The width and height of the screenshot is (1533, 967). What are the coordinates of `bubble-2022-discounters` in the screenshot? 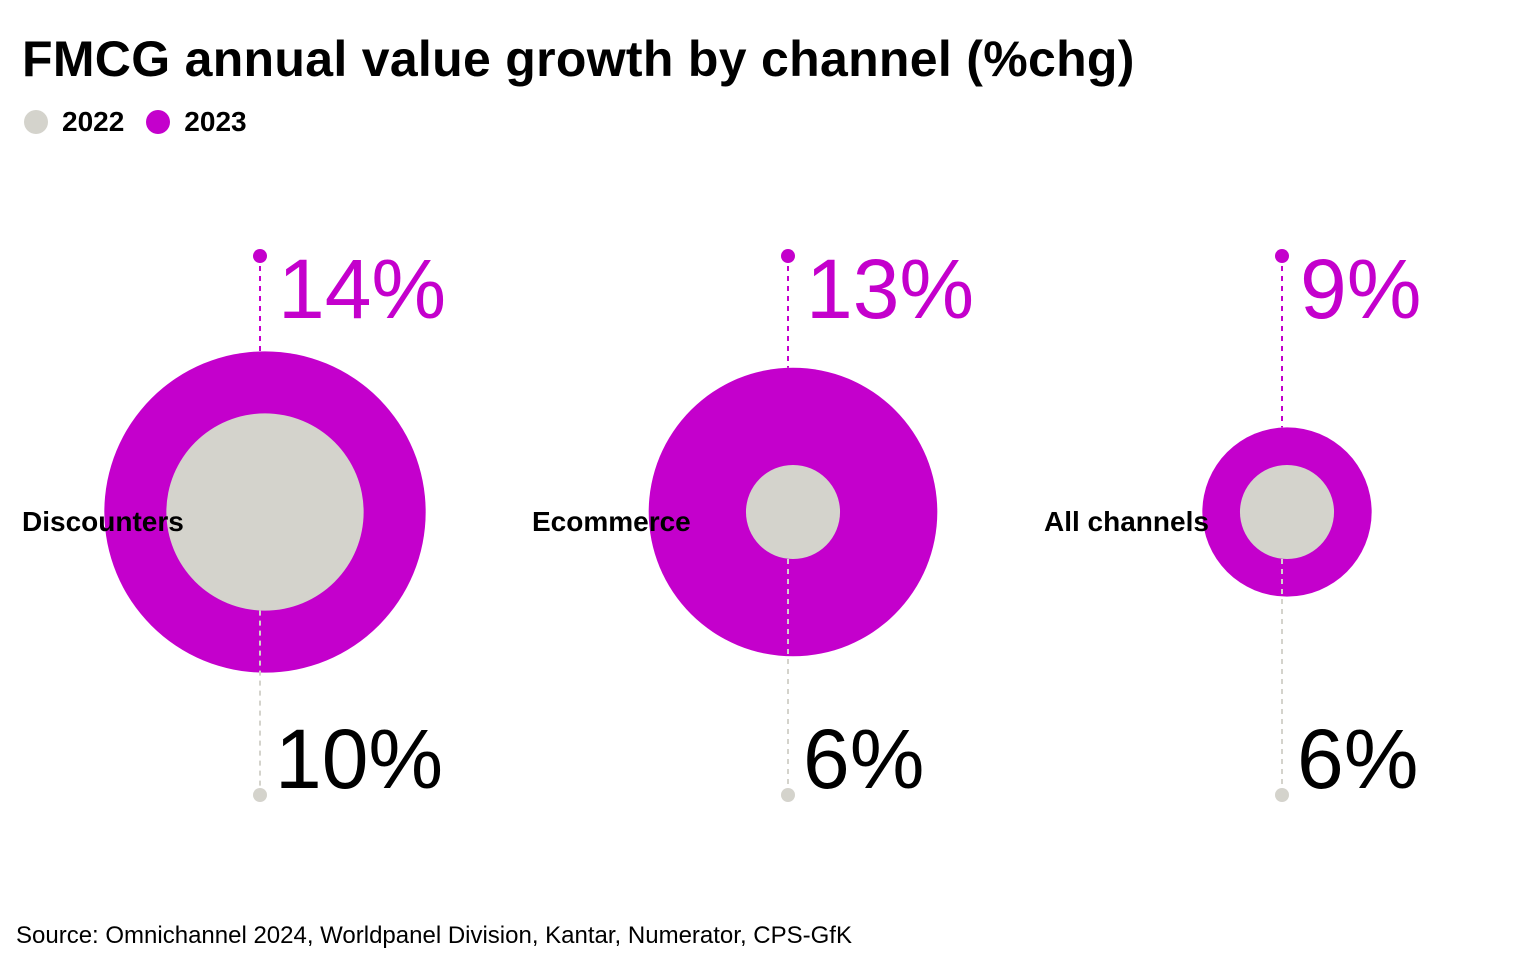 It's located at (265, 512).